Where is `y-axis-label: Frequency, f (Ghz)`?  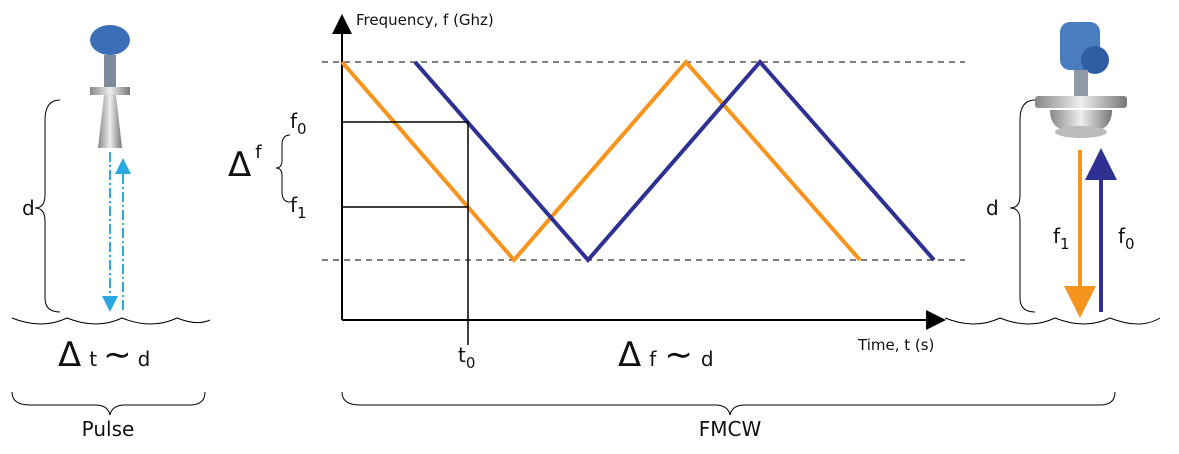 y-axis-label: Frequency, f (Ghz) is located at coordinates (425, 20).